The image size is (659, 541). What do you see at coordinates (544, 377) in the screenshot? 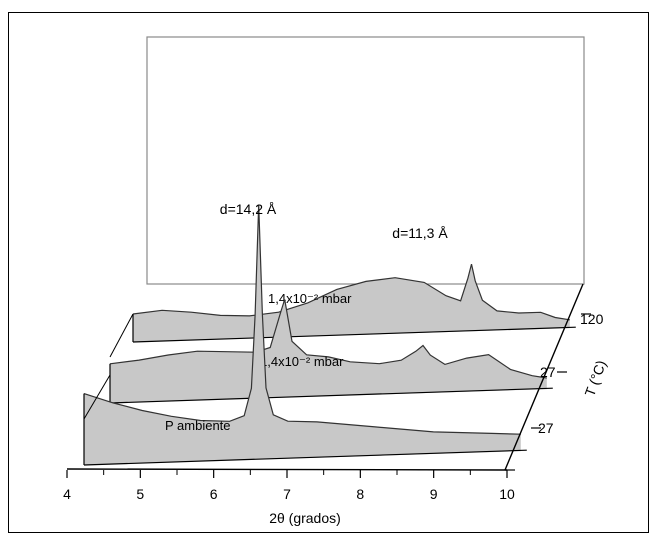
I see `temperature-axis-line` at bounding box center [544, 377].